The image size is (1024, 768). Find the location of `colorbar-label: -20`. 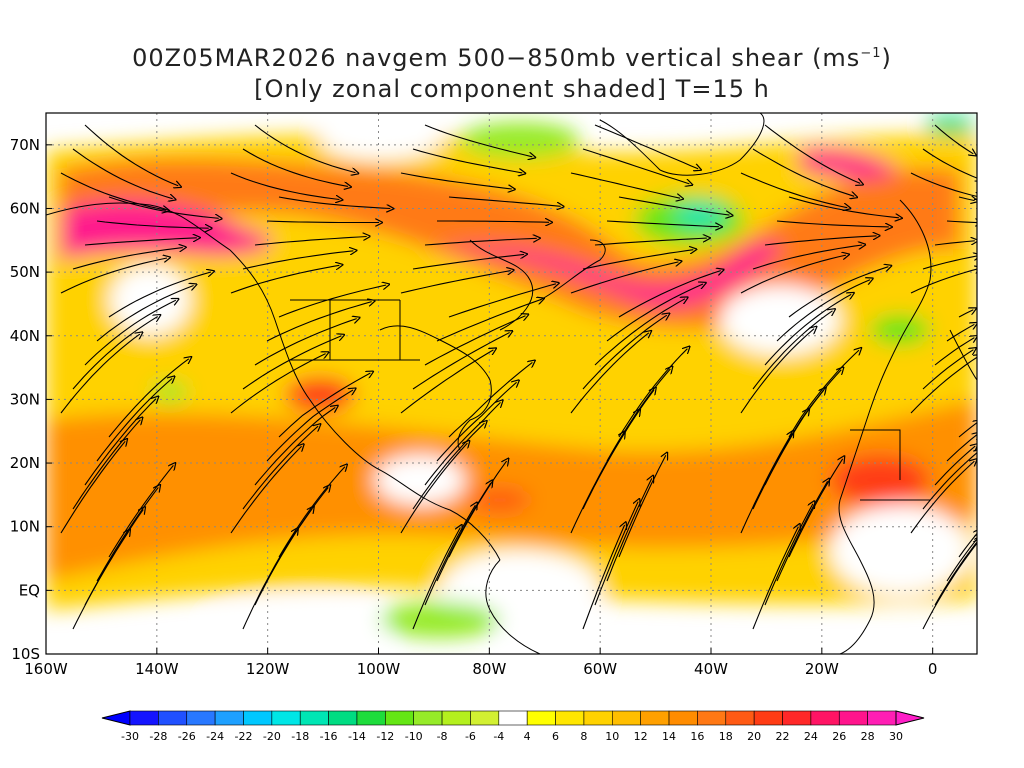

colorbar-label: -20 is located at coordinates (272, 736).